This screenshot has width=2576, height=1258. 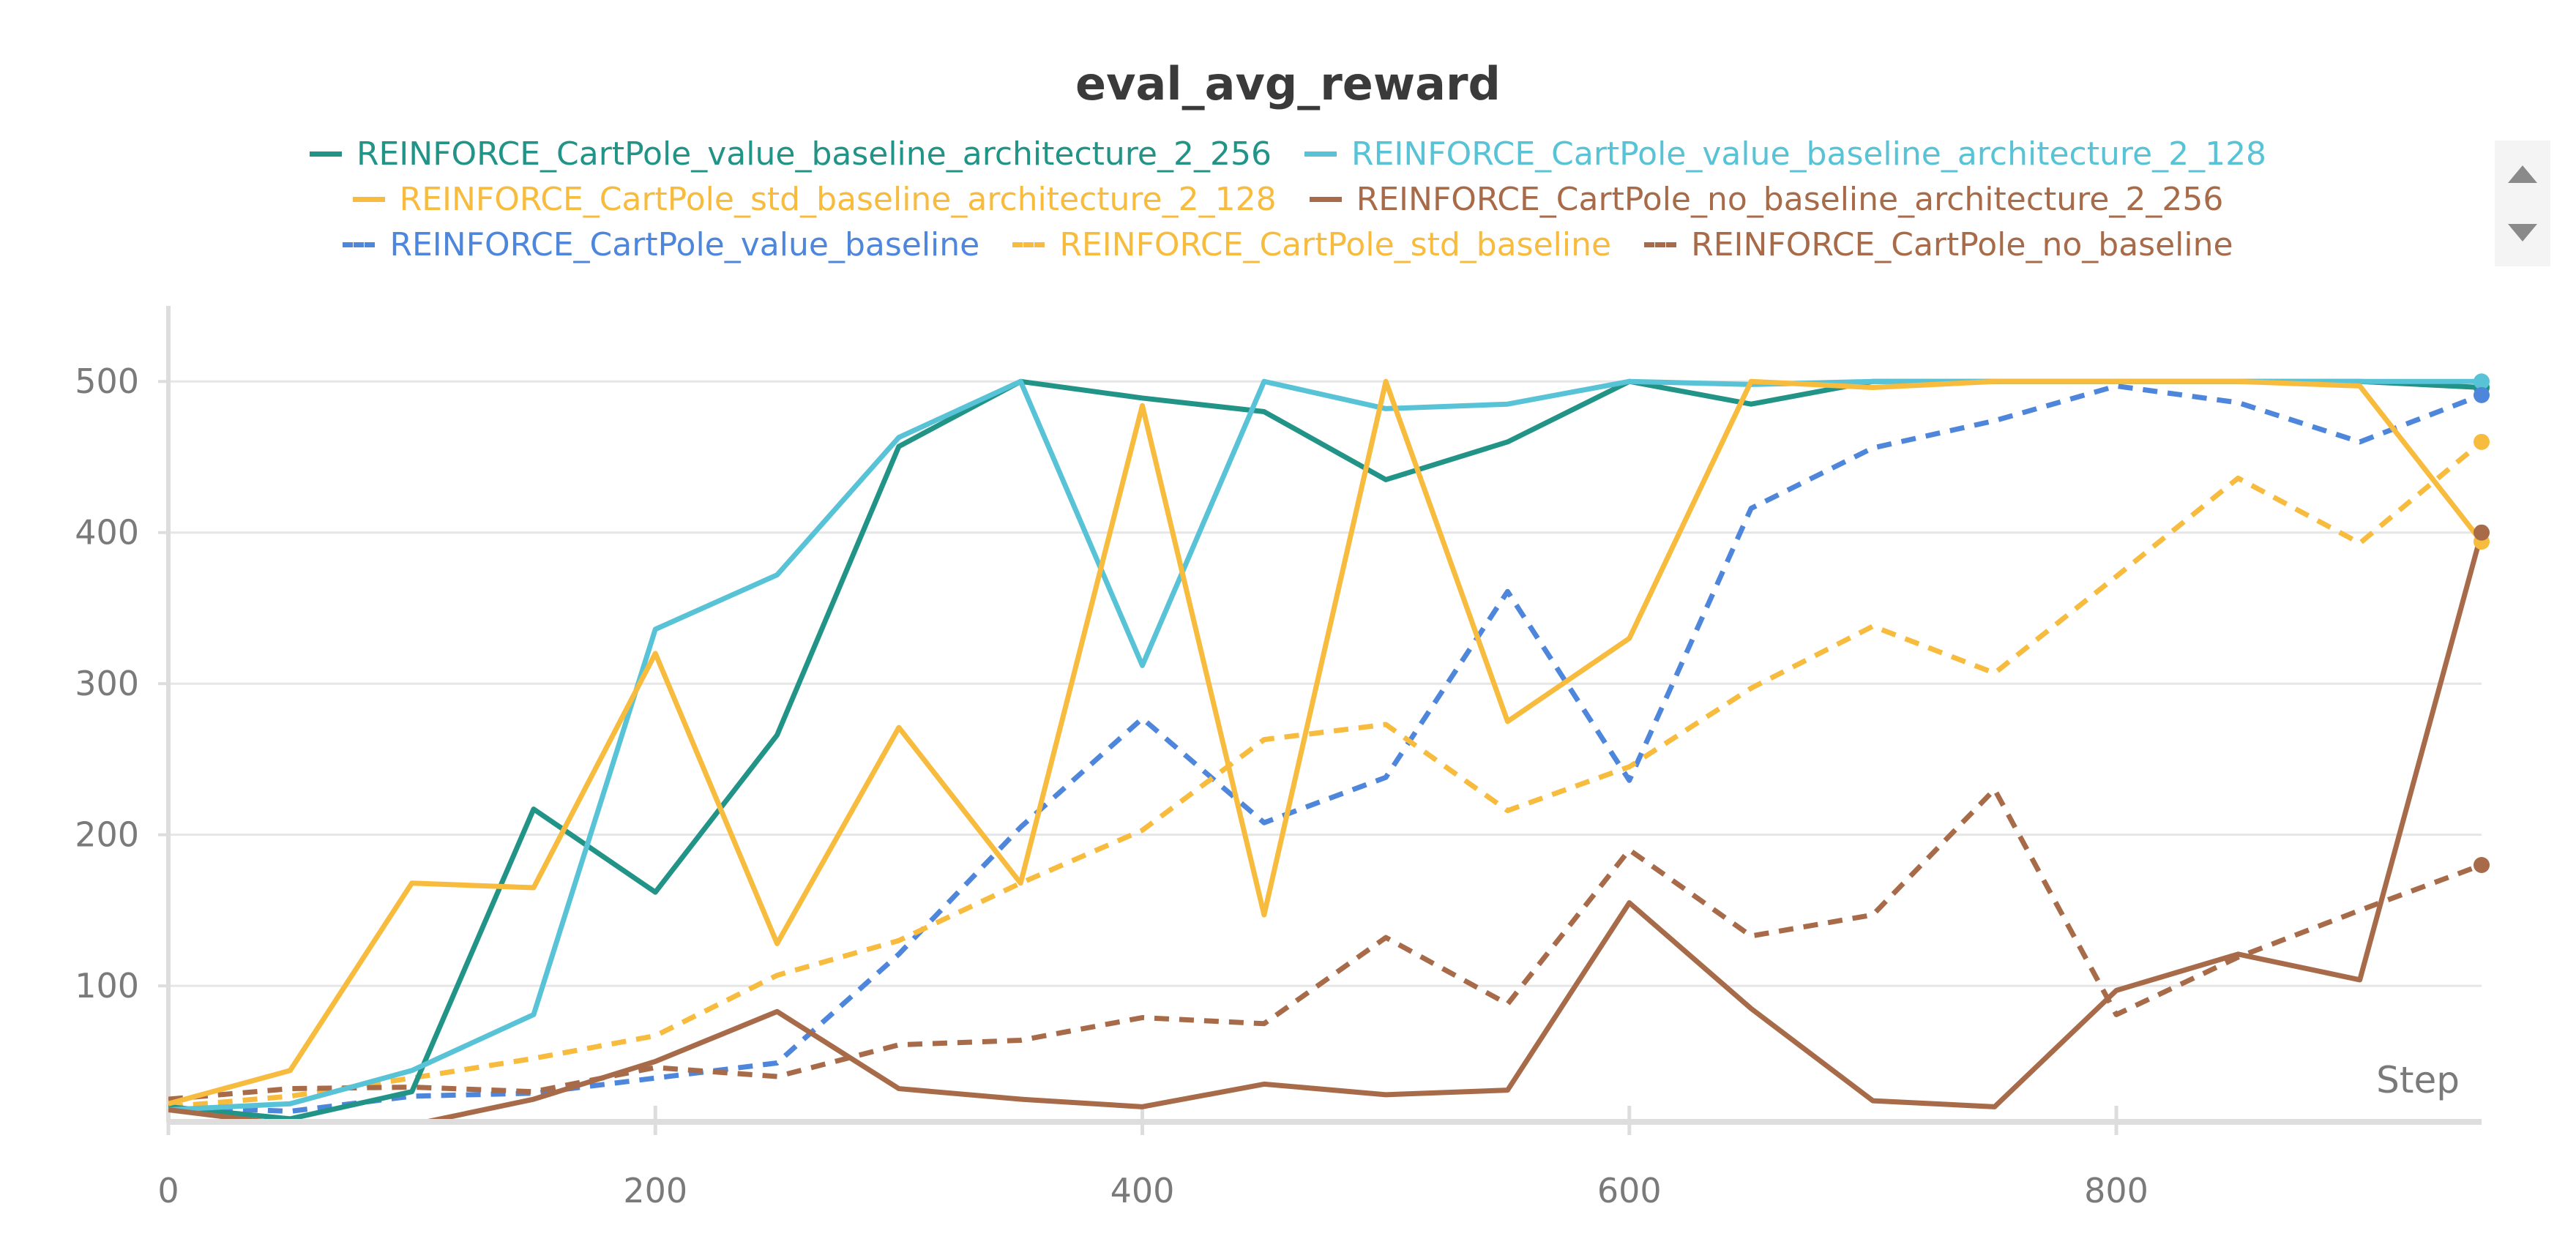 I want to click on x-tick-label: 200, so click(x=655, y=1190).